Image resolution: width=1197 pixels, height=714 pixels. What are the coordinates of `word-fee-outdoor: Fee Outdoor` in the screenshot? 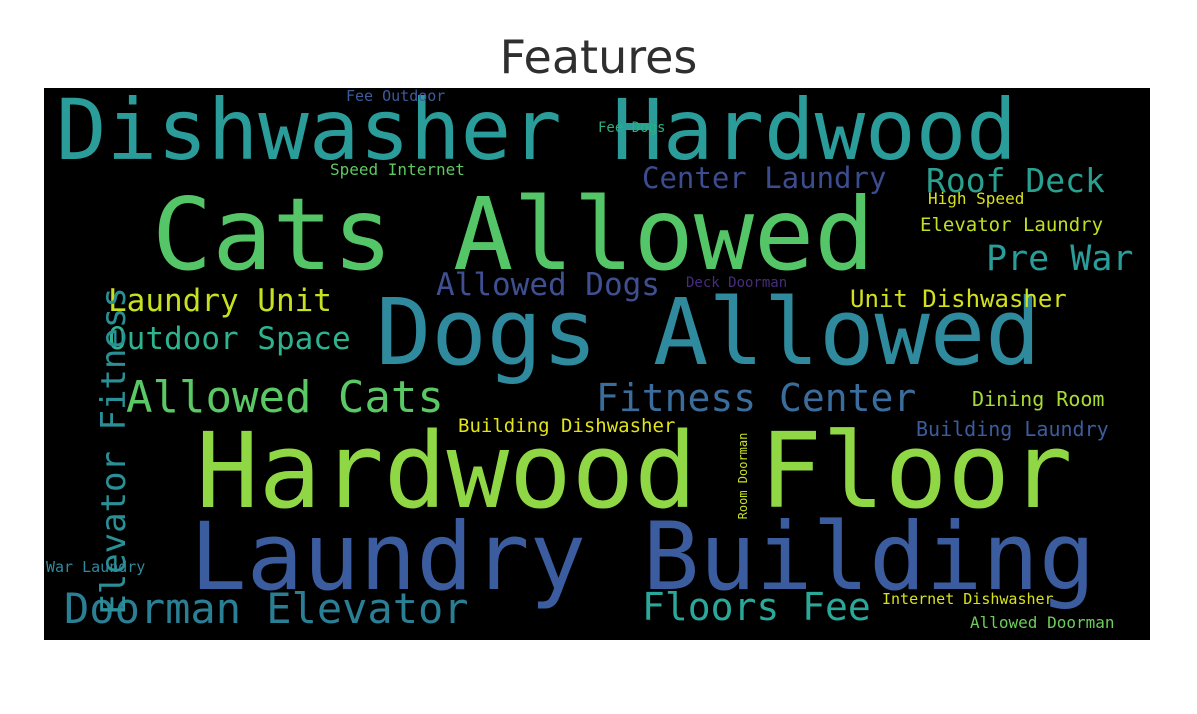 It's located at (396, 96).